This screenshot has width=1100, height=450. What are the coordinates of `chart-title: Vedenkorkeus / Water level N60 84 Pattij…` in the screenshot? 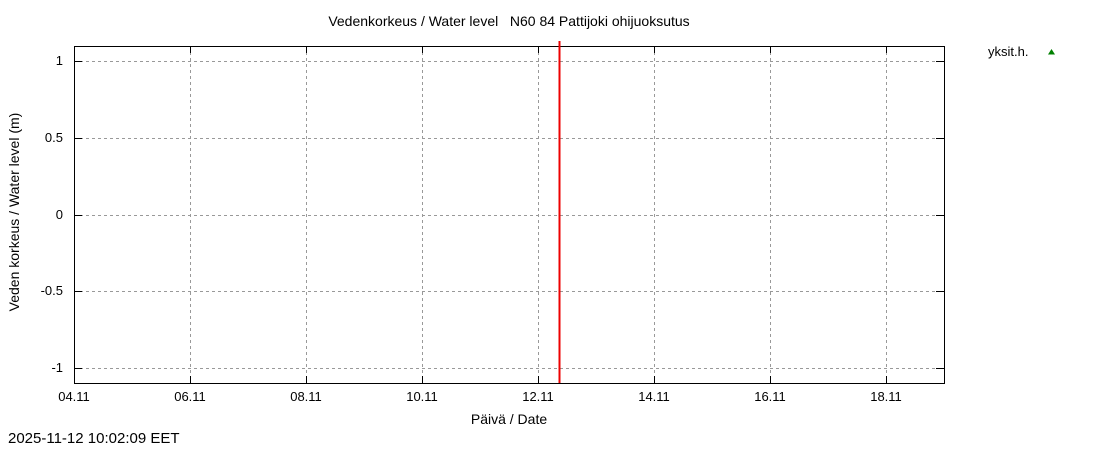 It's located at (509, 21).